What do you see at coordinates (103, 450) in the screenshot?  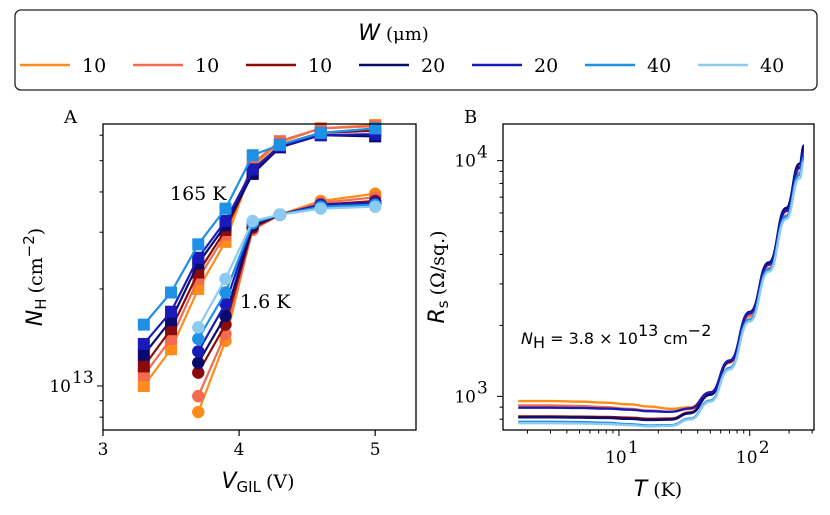 I see `a-xtick-label-0: 3` at bounding box center [103, 450].